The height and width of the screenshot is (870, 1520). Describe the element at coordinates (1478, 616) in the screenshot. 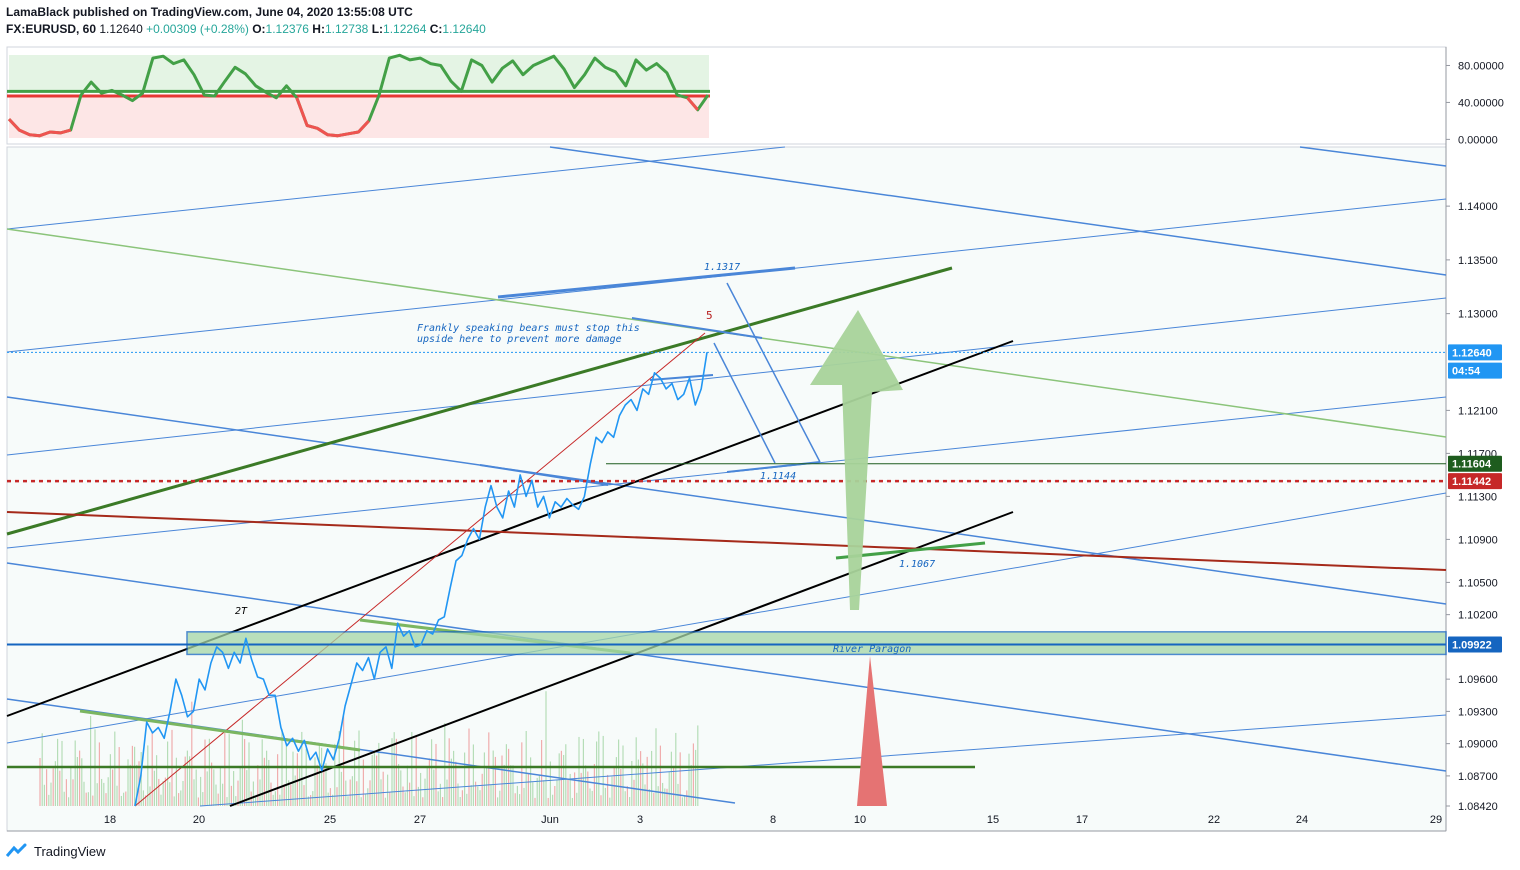

I see `price-tick-label: 1.10200` at that location.